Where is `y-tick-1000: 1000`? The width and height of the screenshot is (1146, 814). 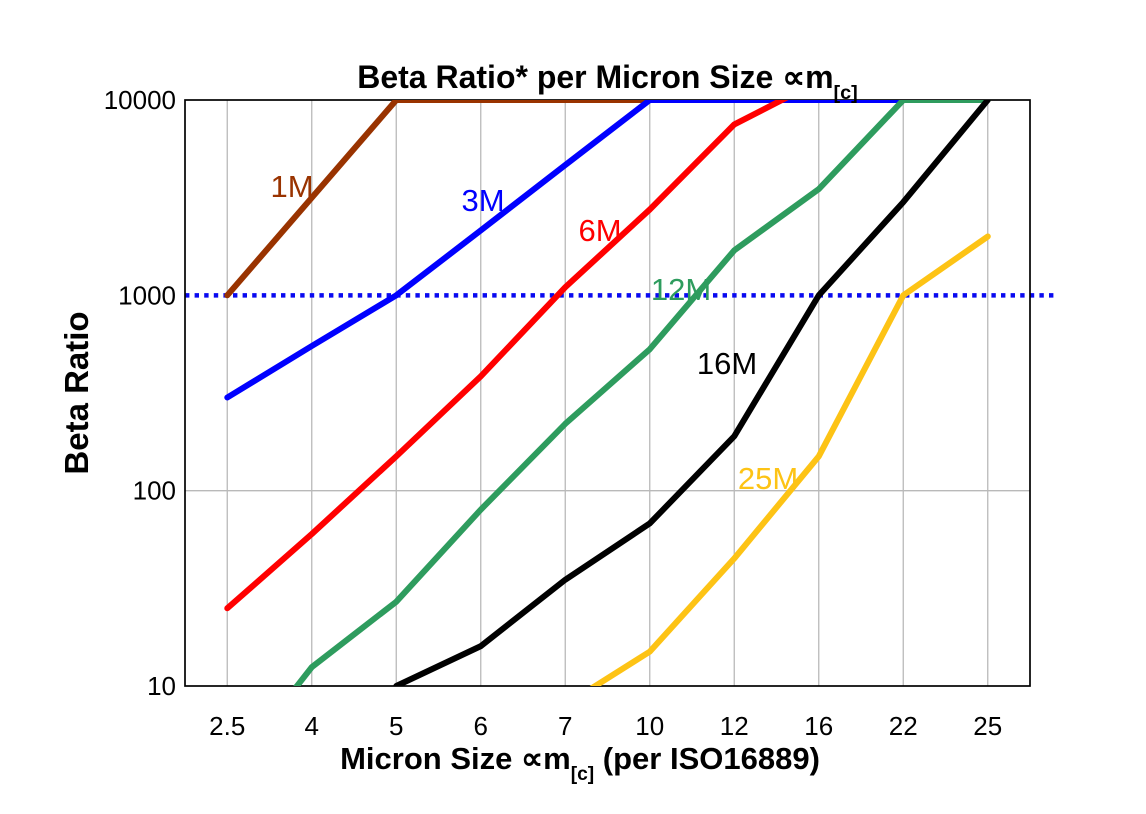
y-tick-1000: 1000 is located at coordinates (147, 295).